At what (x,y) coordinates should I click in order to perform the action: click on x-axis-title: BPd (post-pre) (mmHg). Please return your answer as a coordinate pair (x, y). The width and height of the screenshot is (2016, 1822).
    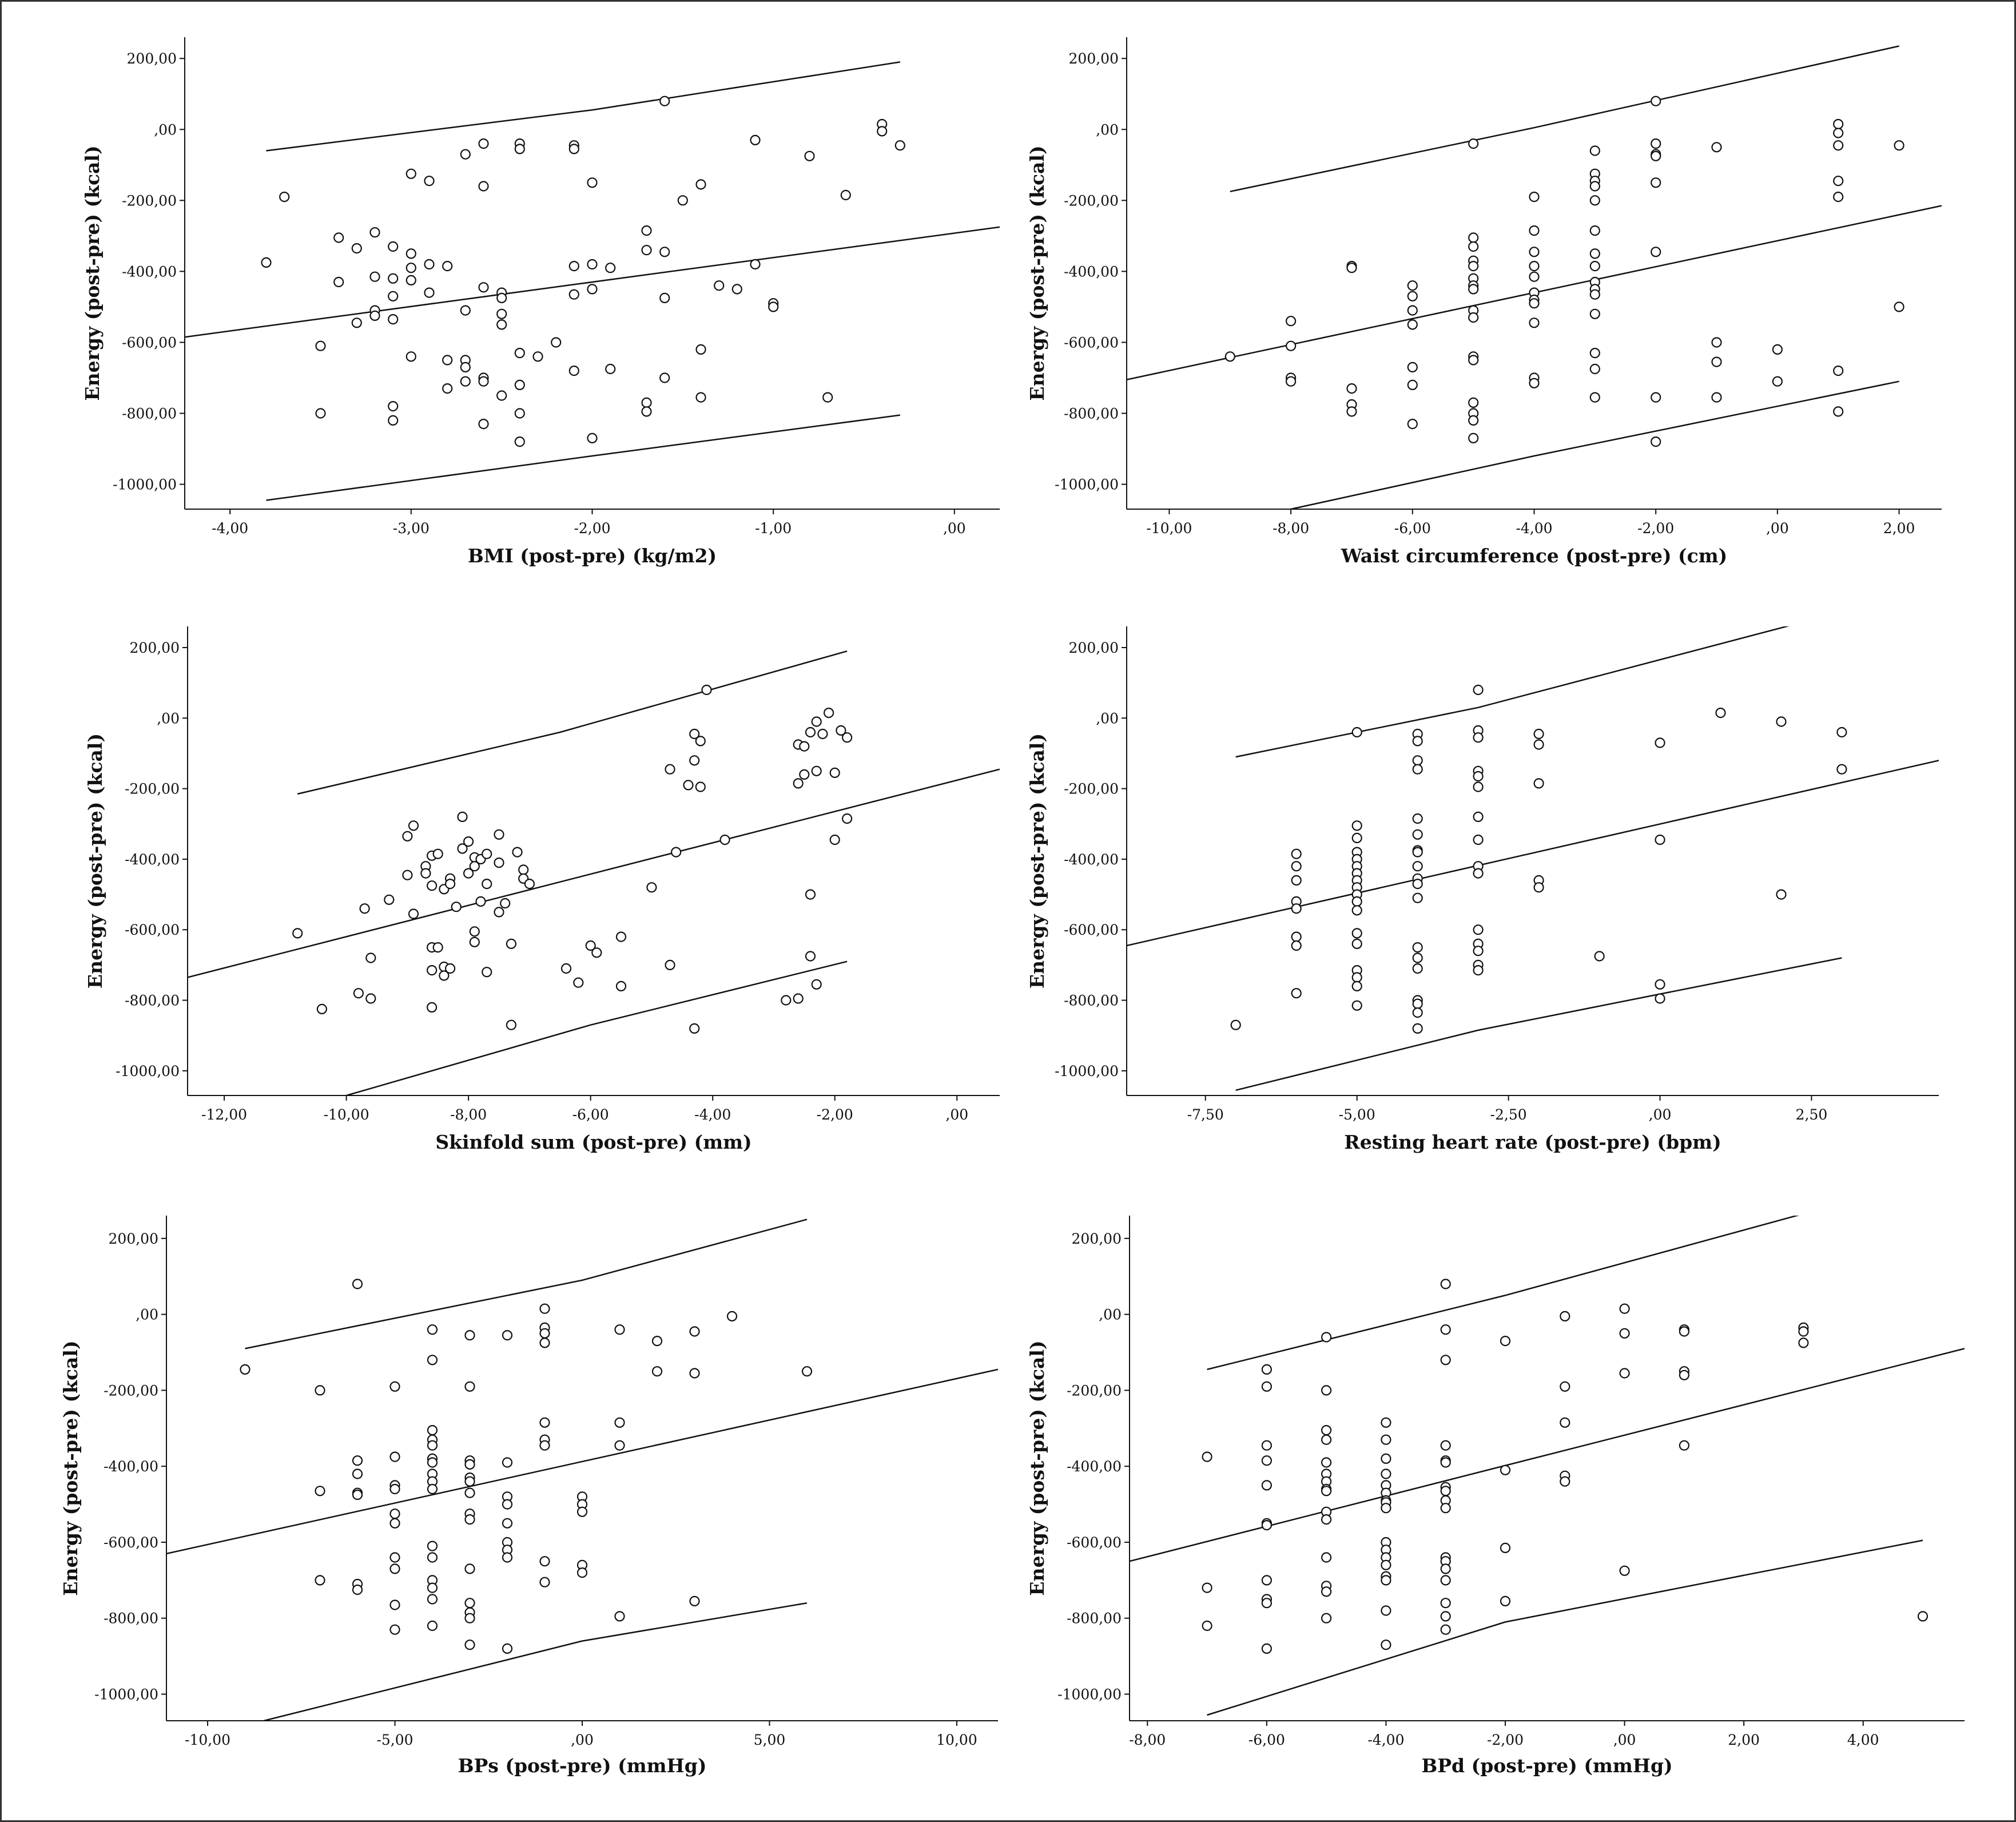
    Looking at the image, I should click on (1546, 1765).